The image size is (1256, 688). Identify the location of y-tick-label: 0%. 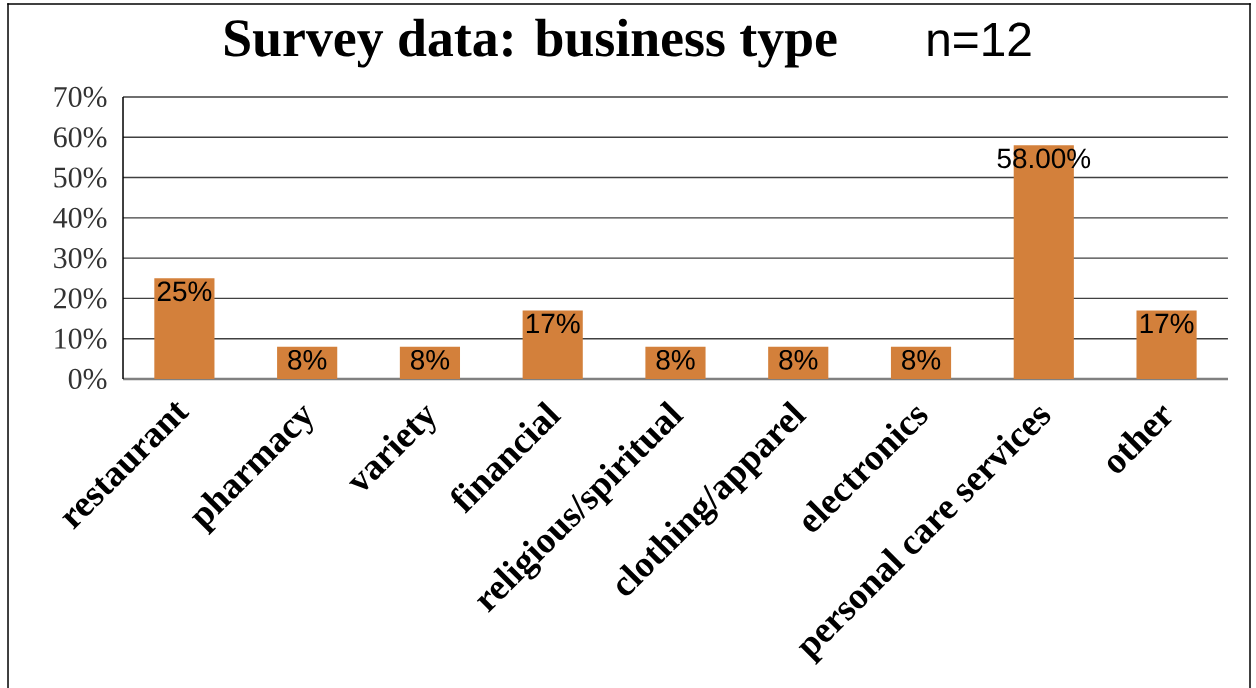
(87, 379).